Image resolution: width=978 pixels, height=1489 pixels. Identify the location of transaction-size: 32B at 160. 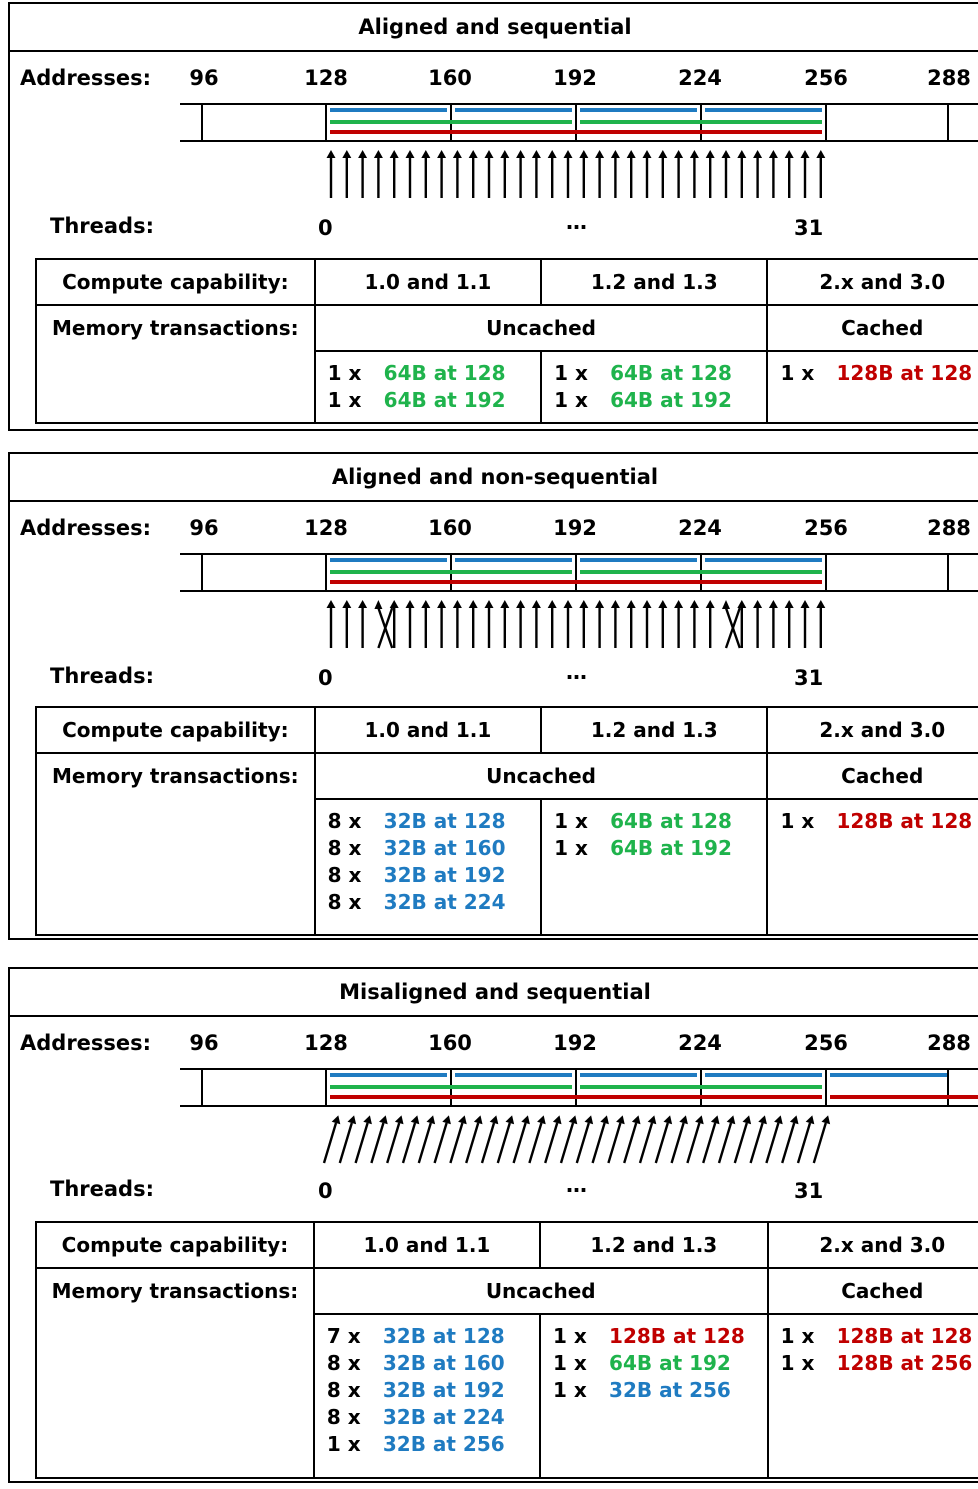
(444, 848).